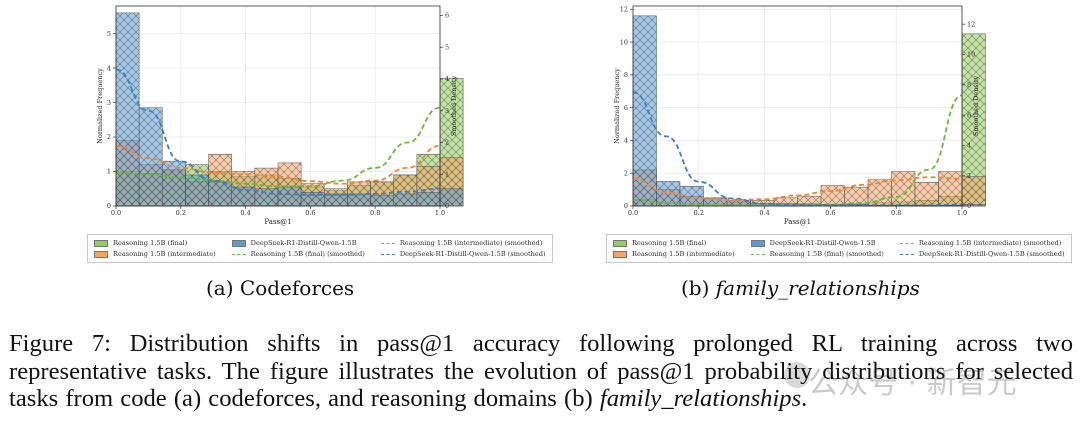  Describe the element at coordinates (962, 213) in the screenshot. I see `x-tick-label: 1.0` at that location.